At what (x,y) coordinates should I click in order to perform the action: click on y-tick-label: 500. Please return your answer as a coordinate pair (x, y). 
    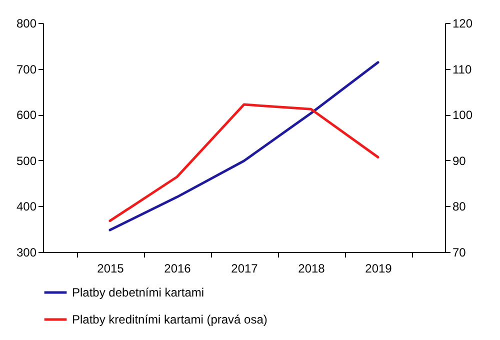
    Looking at the image, I should click on (26, 161).